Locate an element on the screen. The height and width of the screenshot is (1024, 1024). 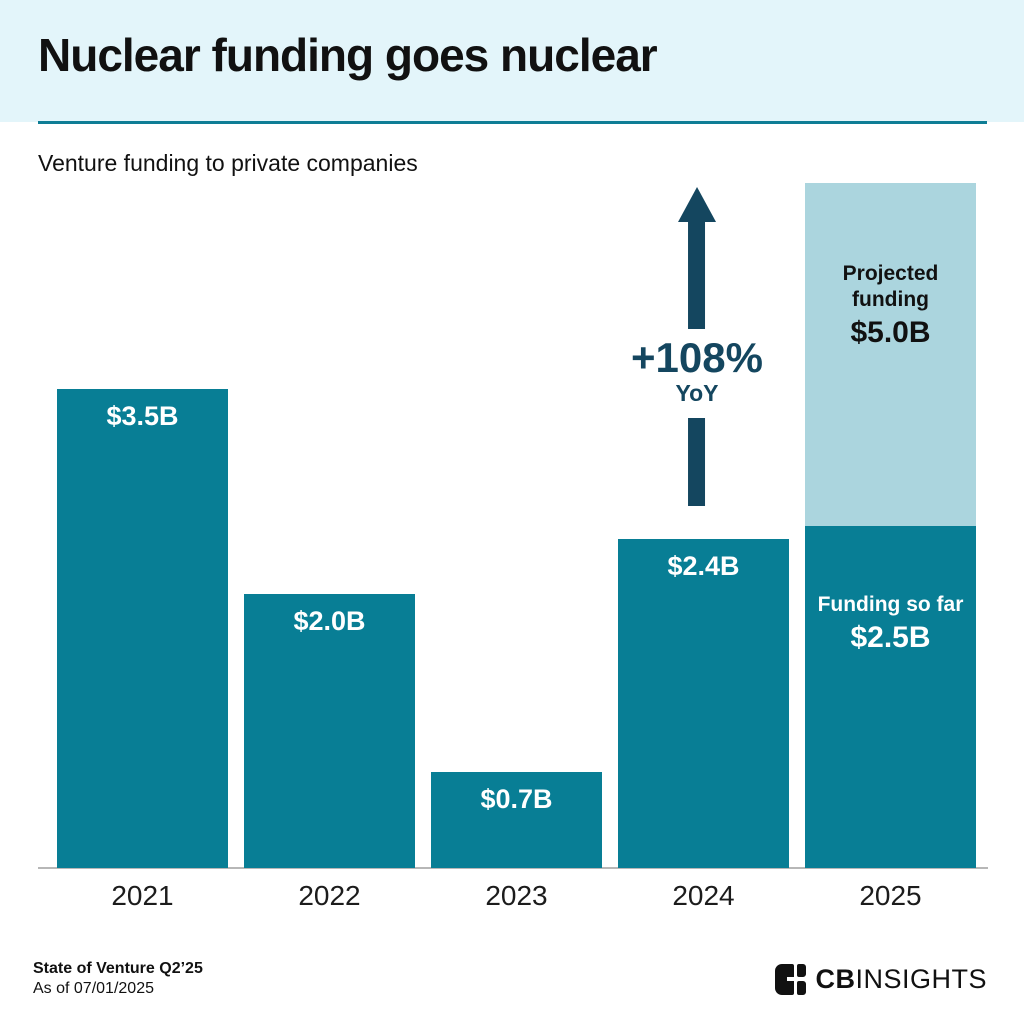
logo-cb: CB is located at coordinates (835, 978).